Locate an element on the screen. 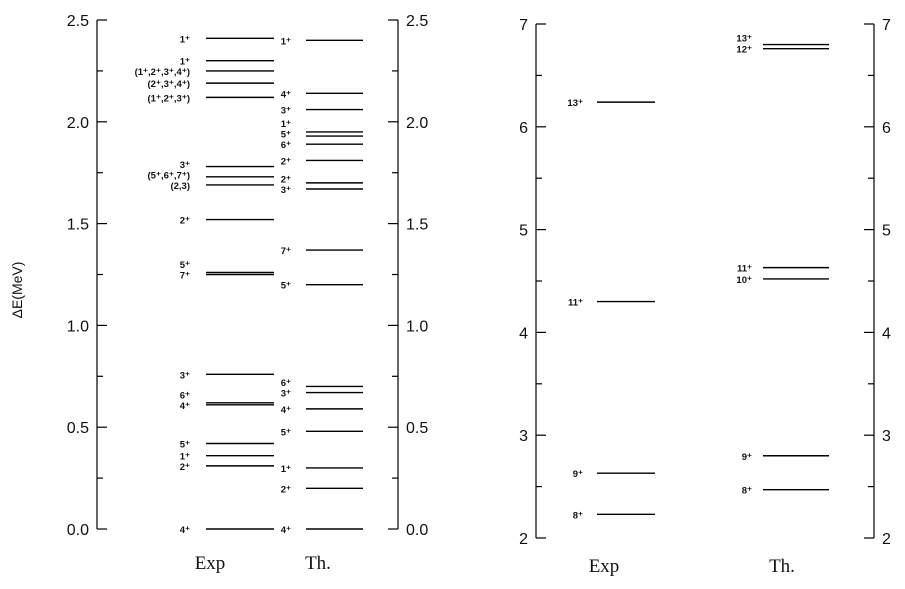 This screenshot has width=905, height=589. energy-level-label: (1⁺,2⁺,3⁺,4⁺) is located at coordinates (162, 72).